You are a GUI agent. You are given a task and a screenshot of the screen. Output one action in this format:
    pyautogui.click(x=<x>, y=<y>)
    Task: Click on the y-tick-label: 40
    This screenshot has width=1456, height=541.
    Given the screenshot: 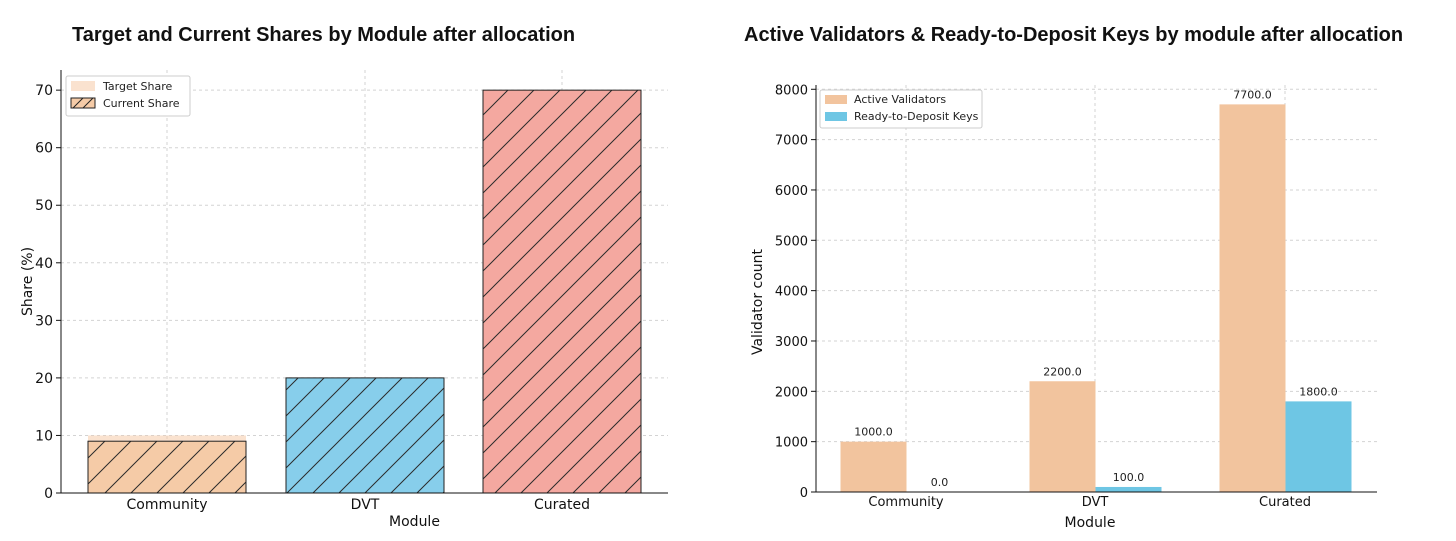 What is the action you would take?
    pyautogui.click(x=44, y=264)
    